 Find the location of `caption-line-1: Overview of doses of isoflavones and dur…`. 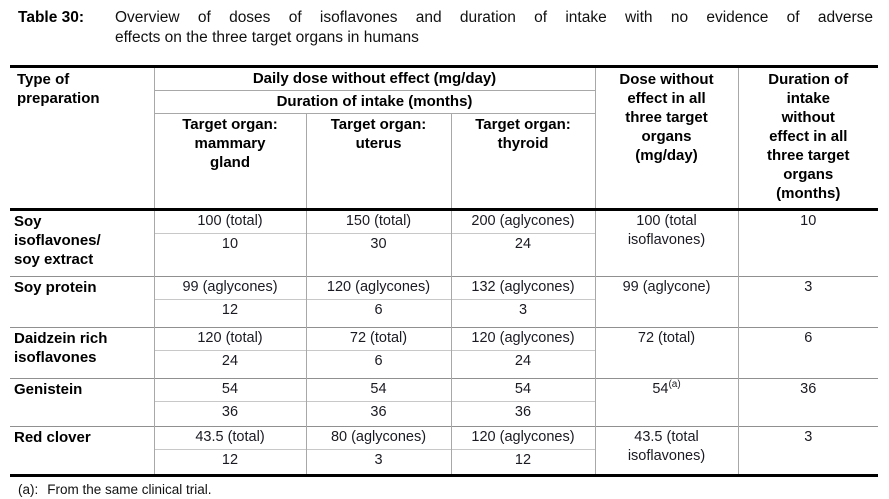

caption-line-1: Overview of doses of isoflavones and dur… is located at coordinates (494, 17).